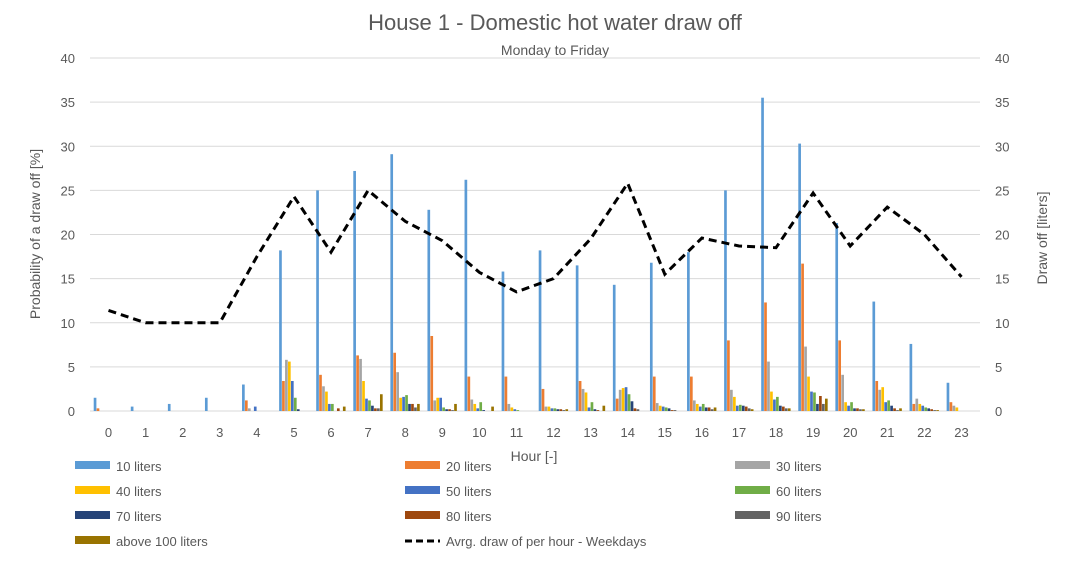 Image resolution: width=1082 pixels, height=566 pixels. Describe the element at coordinates (330, 432) in the screenshot. I see `x-tick-label: 6` at that location.